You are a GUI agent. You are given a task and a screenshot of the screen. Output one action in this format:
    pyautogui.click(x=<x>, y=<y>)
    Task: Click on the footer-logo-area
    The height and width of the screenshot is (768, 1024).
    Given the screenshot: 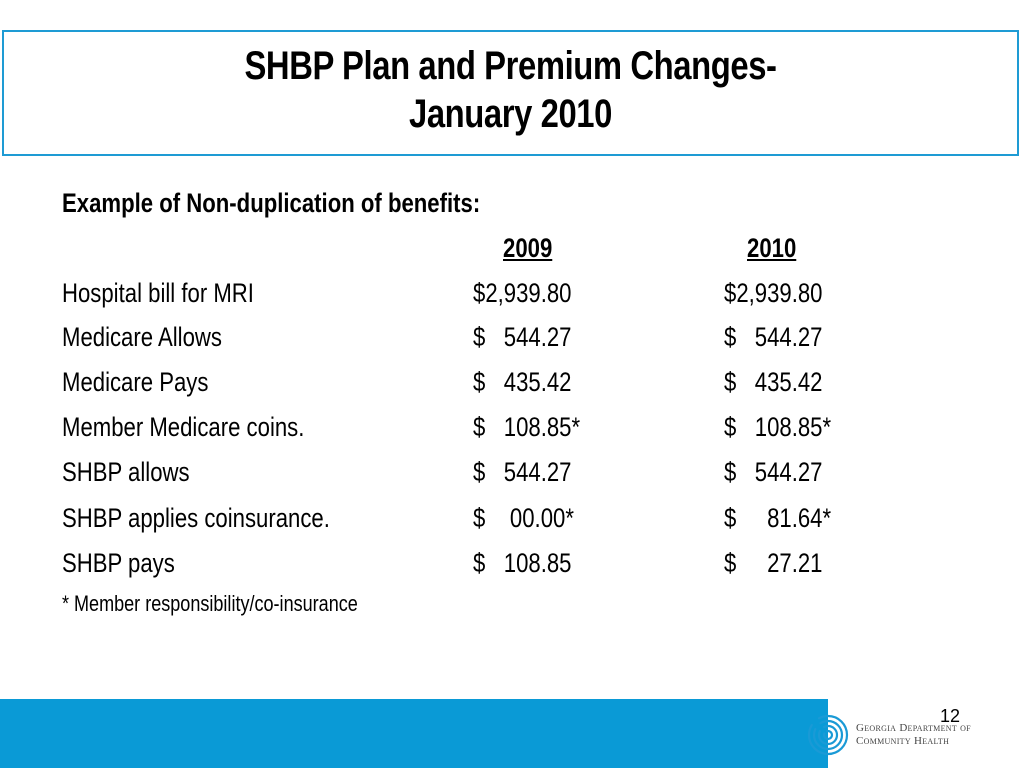 What is the action you would take?
    pyautogui.click(x=926, y=733)
    